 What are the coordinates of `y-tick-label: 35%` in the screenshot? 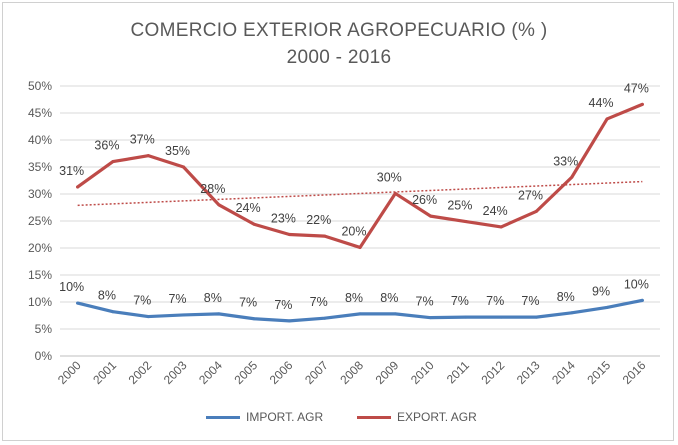 It's located at (40, 167).